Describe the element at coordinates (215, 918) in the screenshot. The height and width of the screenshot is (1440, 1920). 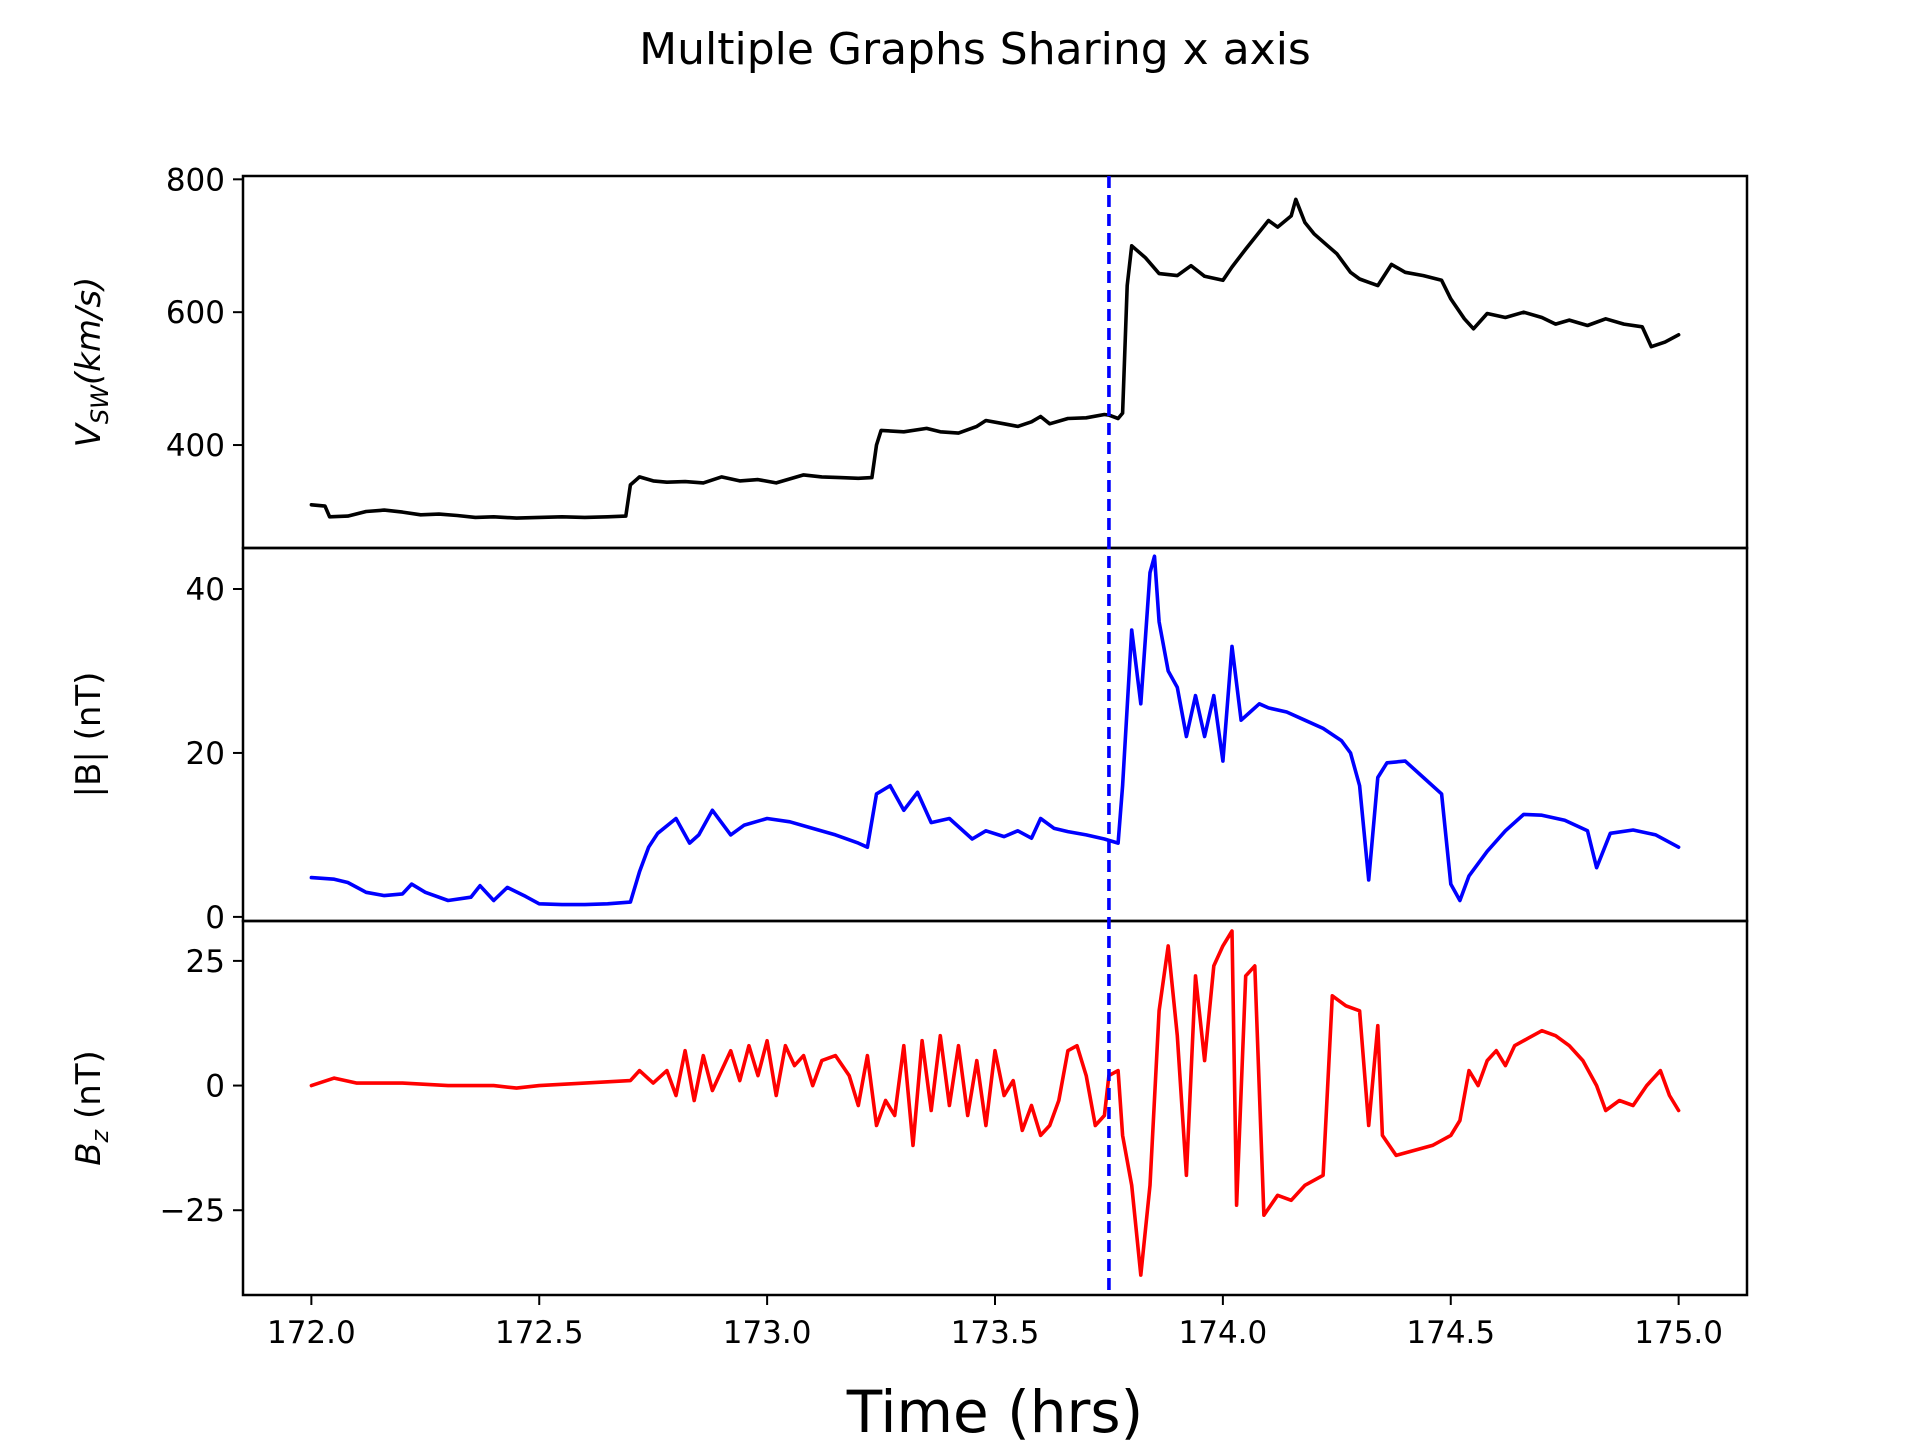
I see `y-tick-label-bmag: 0` at that location.